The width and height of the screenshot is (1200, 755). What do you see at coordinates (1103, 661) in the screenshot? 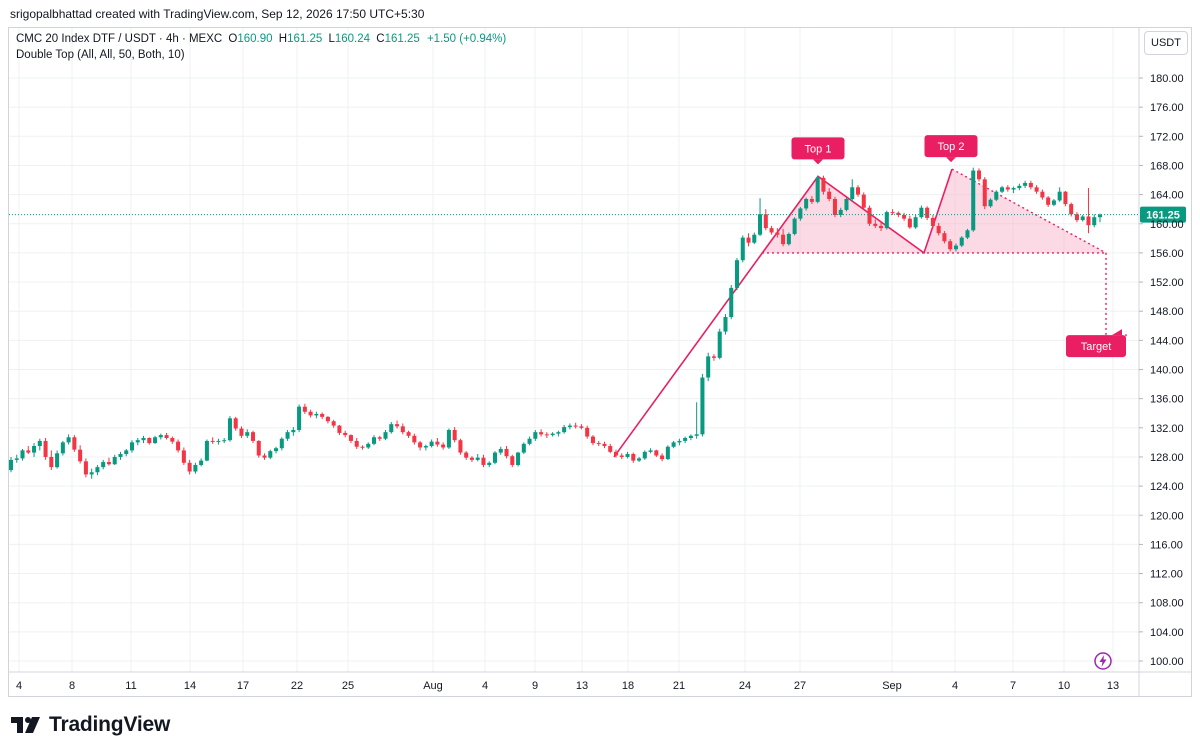
I see `lightning-icon` at bounding box center [1103, 661].